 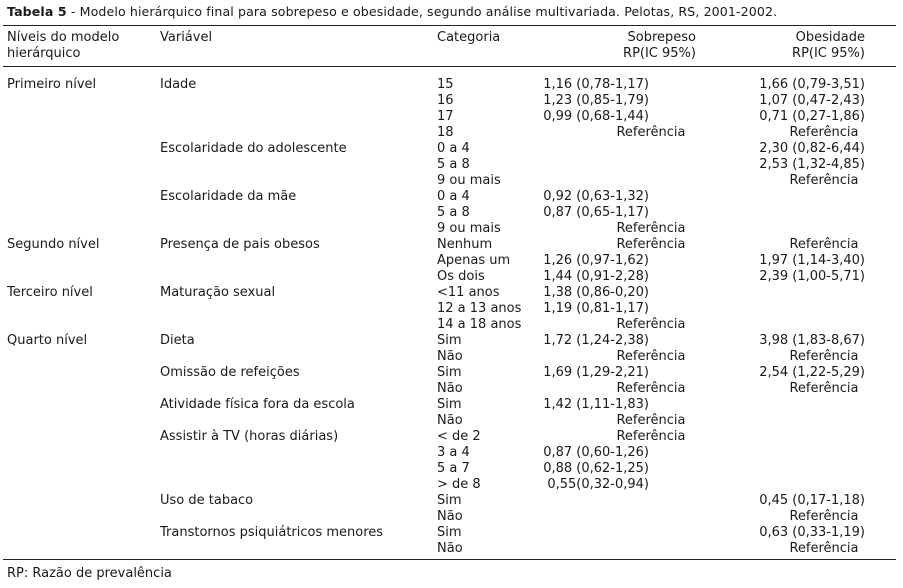 I want to click on cell-categoria: 5 a 7, so click(x=453, y=468).